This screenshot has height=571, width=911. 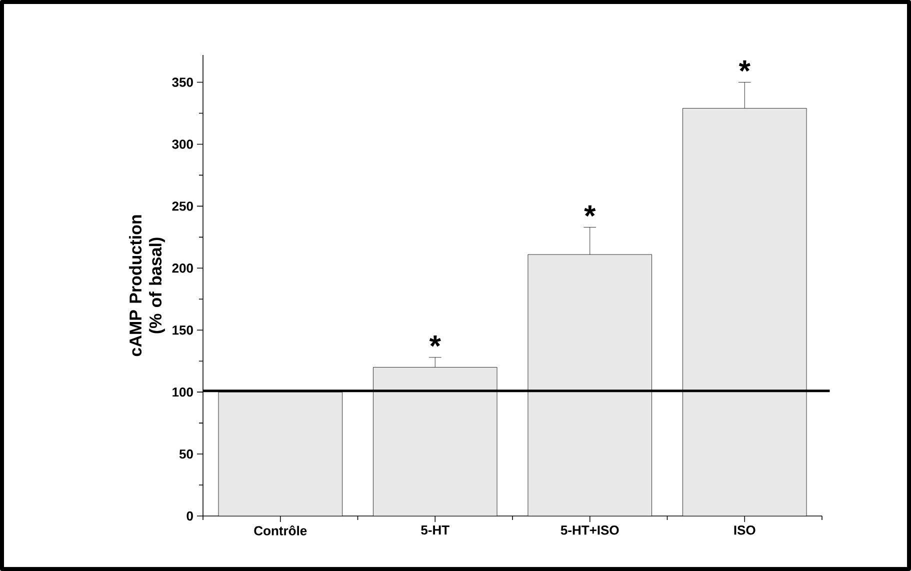 What do you see at coordinates (182, 330) in the screenshot?
I see `y-tick-label: 150` at bounding box center [182, 330].